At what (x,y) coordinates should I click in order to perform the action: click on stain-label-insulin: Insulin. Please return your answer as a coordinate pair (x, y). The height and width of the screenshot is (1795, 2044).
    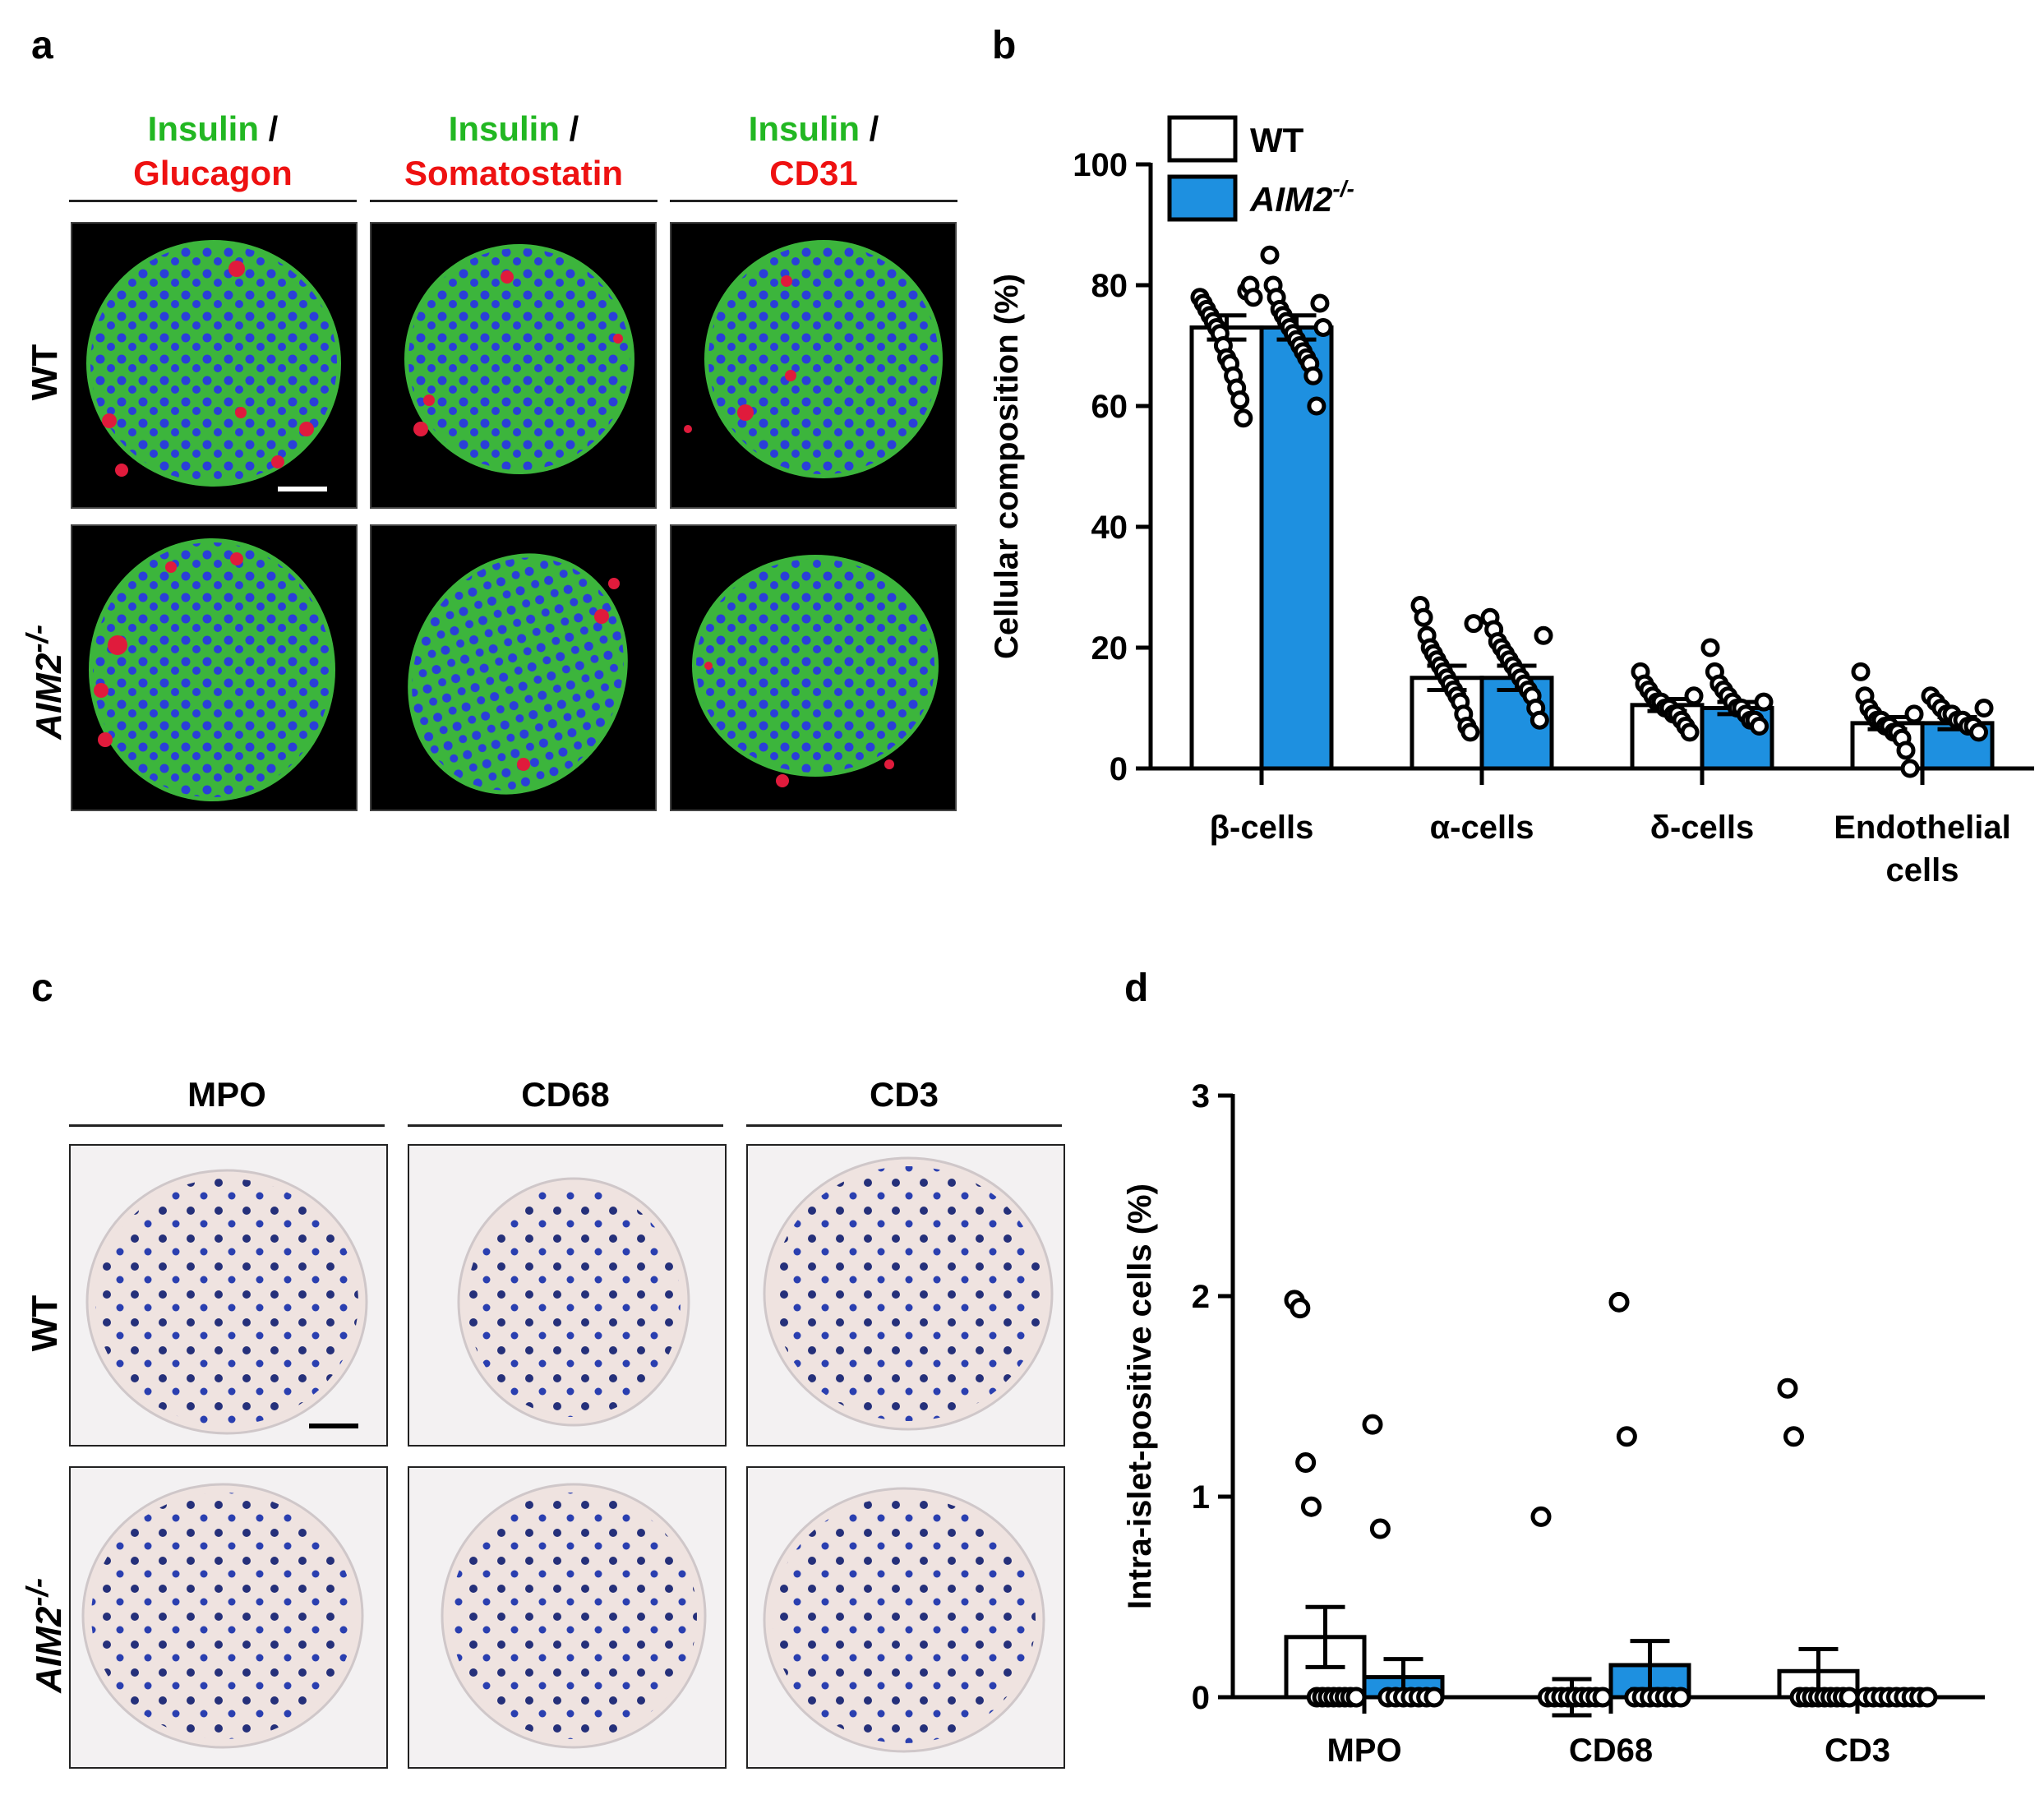
    Looking at the image, I should click on (804, 128).